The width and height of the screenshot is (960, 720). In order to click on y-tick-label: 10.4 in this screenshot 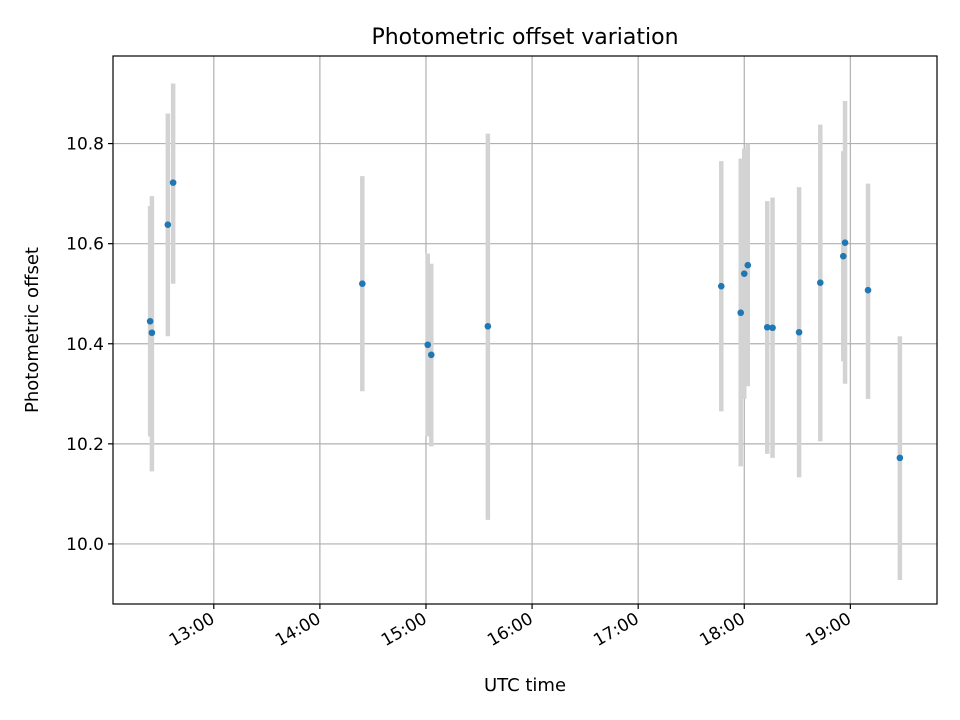, I will do `click(85, 345)`.